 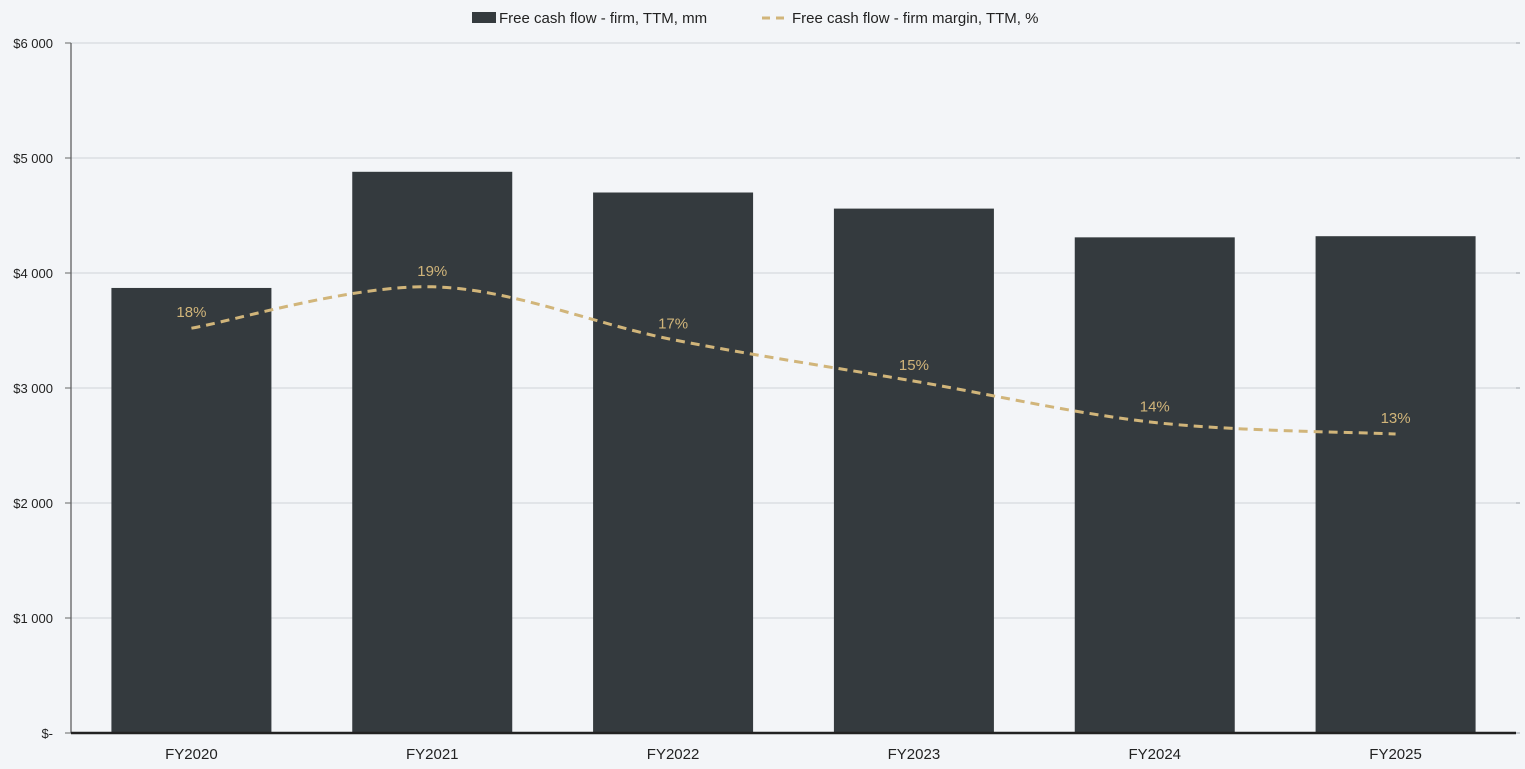 I want to click on x-tick-label: FY2023, so click(x=914, y=754).